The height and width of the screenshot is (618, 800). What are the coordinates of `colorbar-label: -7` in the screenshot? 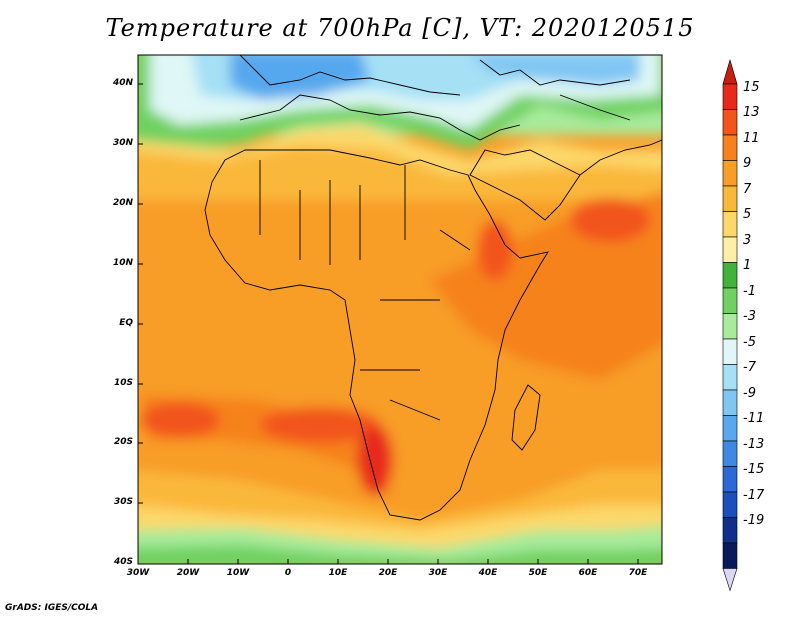 It's located at (749, 367).